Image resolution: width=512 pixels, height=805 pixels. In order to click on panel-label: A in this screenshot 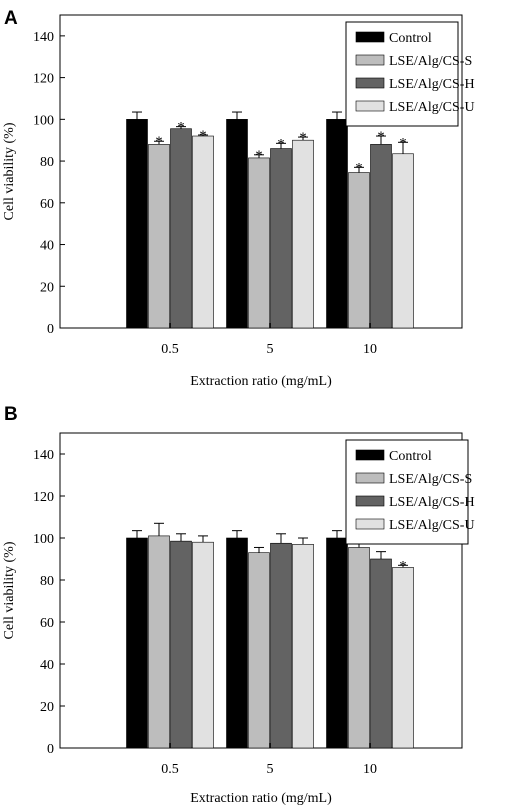, I will do `click(11, 18)`.